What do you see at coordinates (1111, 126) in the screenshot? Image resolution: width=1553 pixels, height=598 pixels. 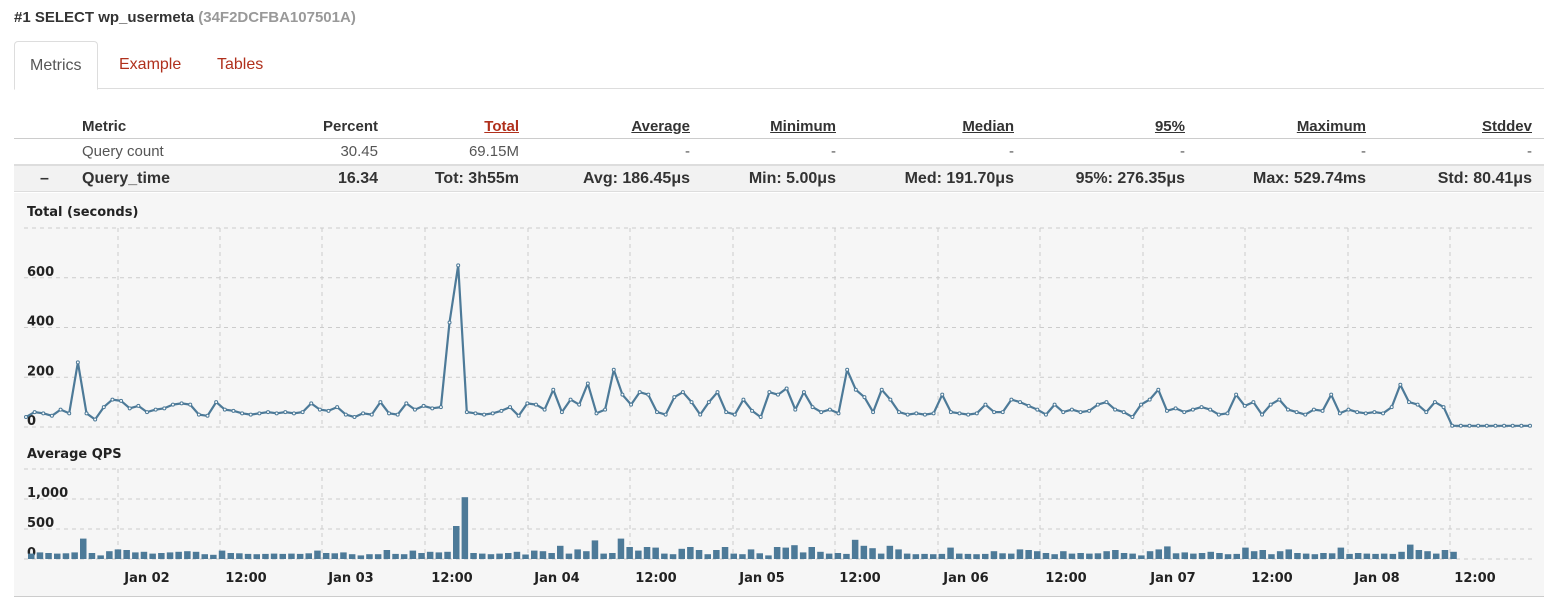 I see `col-95: 95%` at bounding box center [1111, 126].